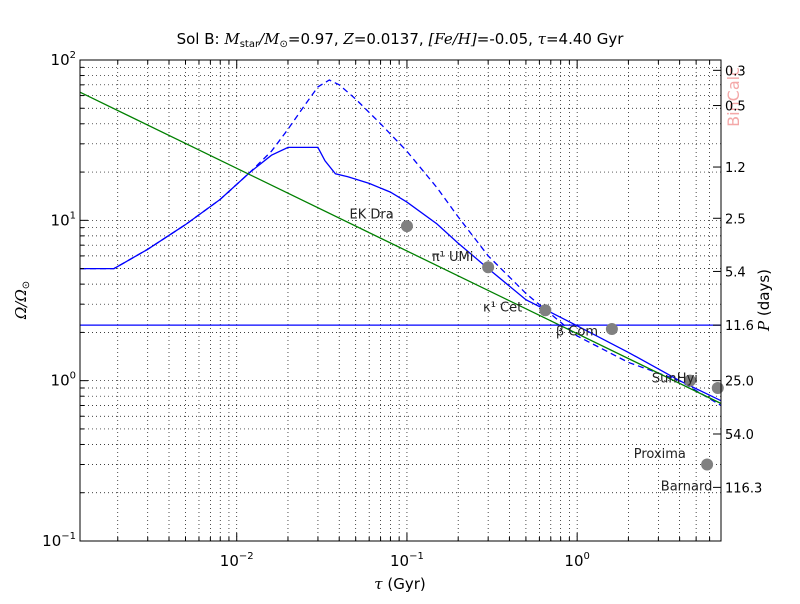 This screenshot has width=800, height=604. Describe the element at coordinates (237, 560) in the screenshot. I see `x-tick-label: 10⁻²` at that location.